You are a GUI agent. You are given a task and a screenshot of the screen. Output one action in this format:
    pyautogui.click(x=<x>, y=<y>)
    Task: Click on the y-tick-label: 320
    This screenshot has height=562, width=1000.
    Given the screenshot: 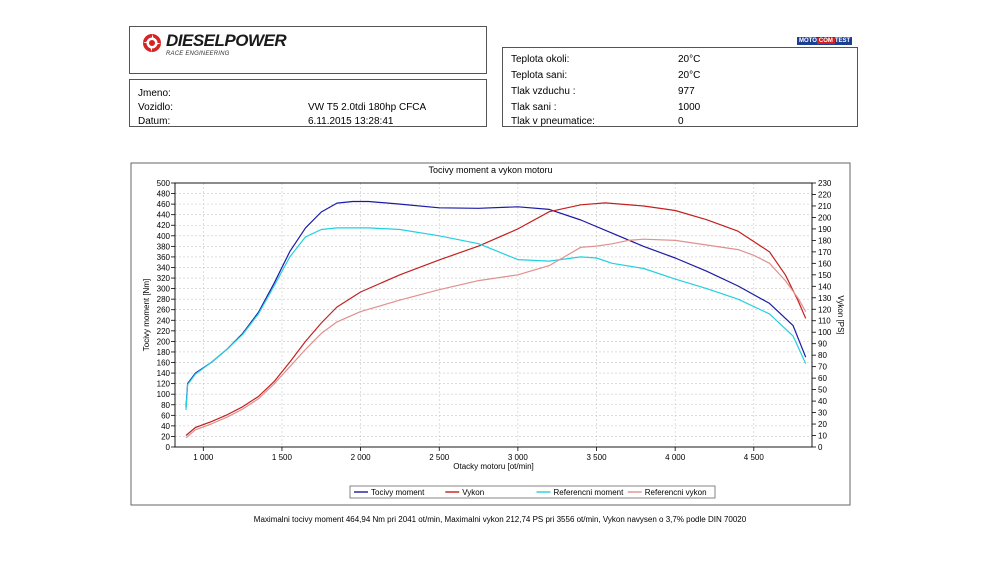 What is the action you would take?
    pyautogui.click(x=164, y=278)
    